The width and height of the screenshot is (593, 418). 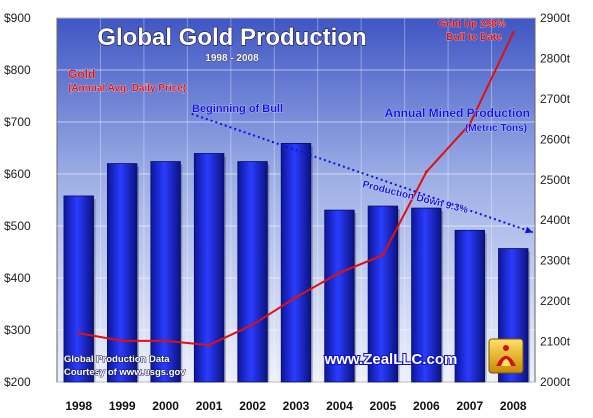 I want to click on x-tick-label: 1999, so click(x=122, y=406).